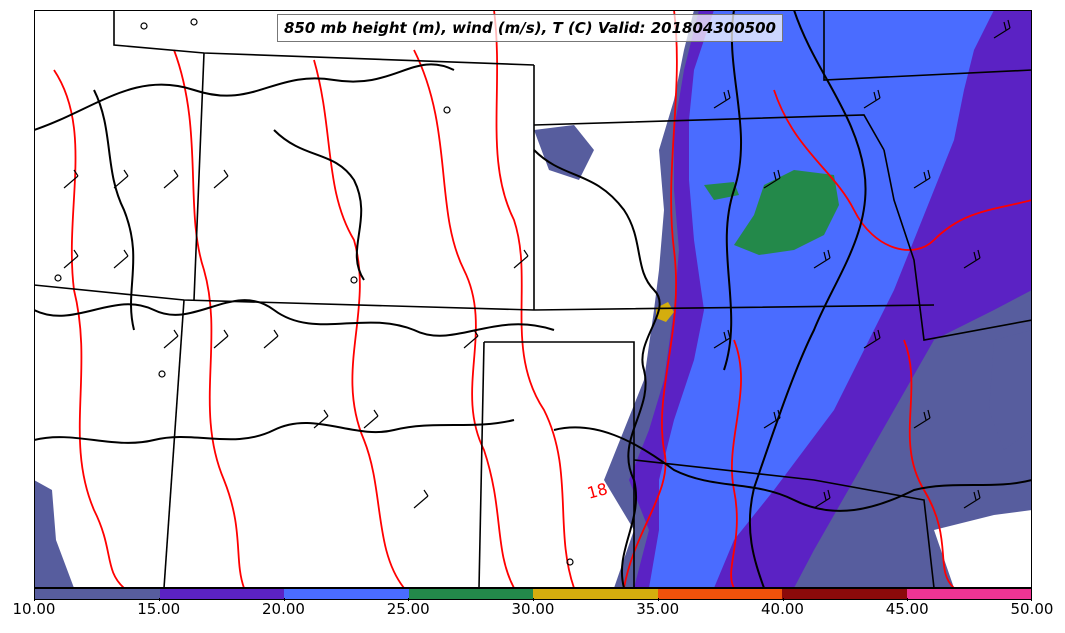  What do you see at coordinates (927, 45) in the screenshot?
I see `boundary-sd` at bounding box center [927, 45].